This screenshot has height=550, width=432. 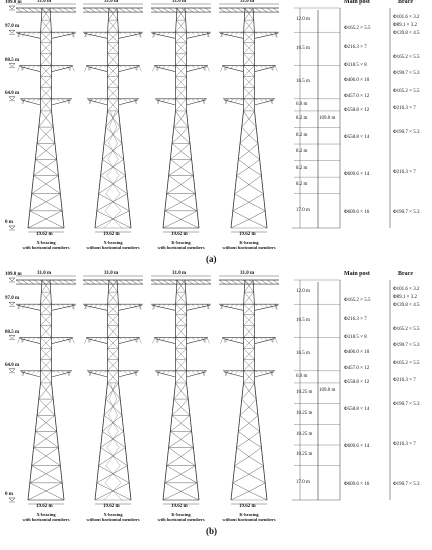 I want to click on total-height-label: 109.0 m, so click(x=327, y=118).